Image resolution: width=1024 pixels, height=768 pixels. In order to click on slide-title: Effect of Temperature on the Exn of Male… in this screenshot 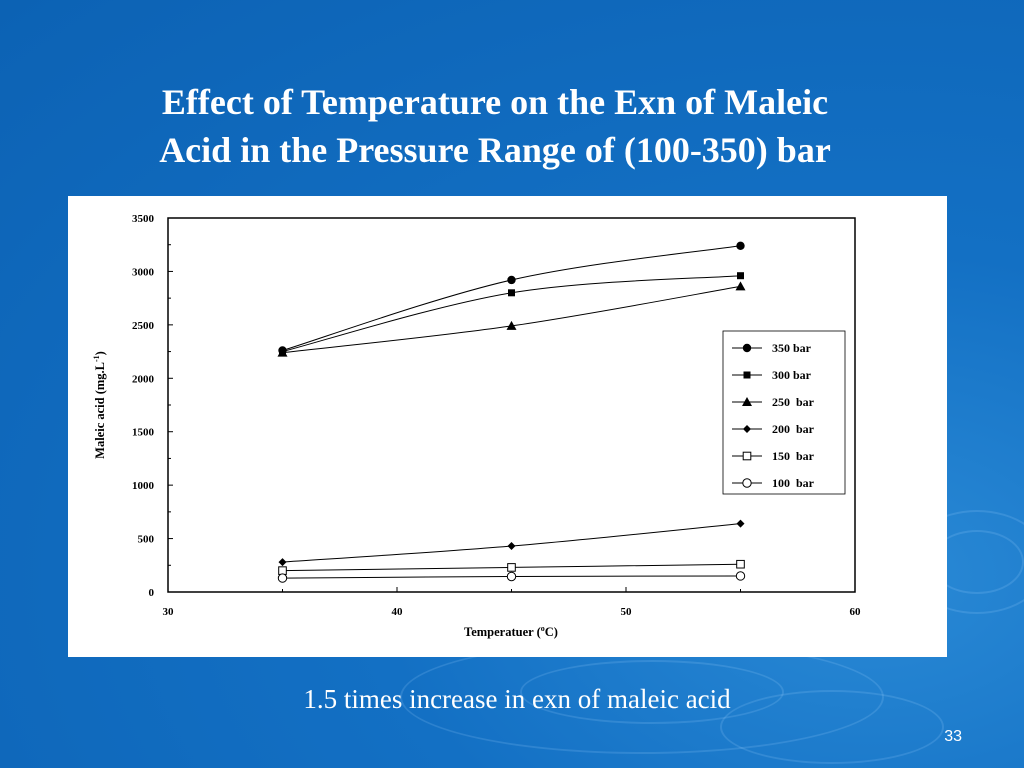, I will do `click(495, 126)`.